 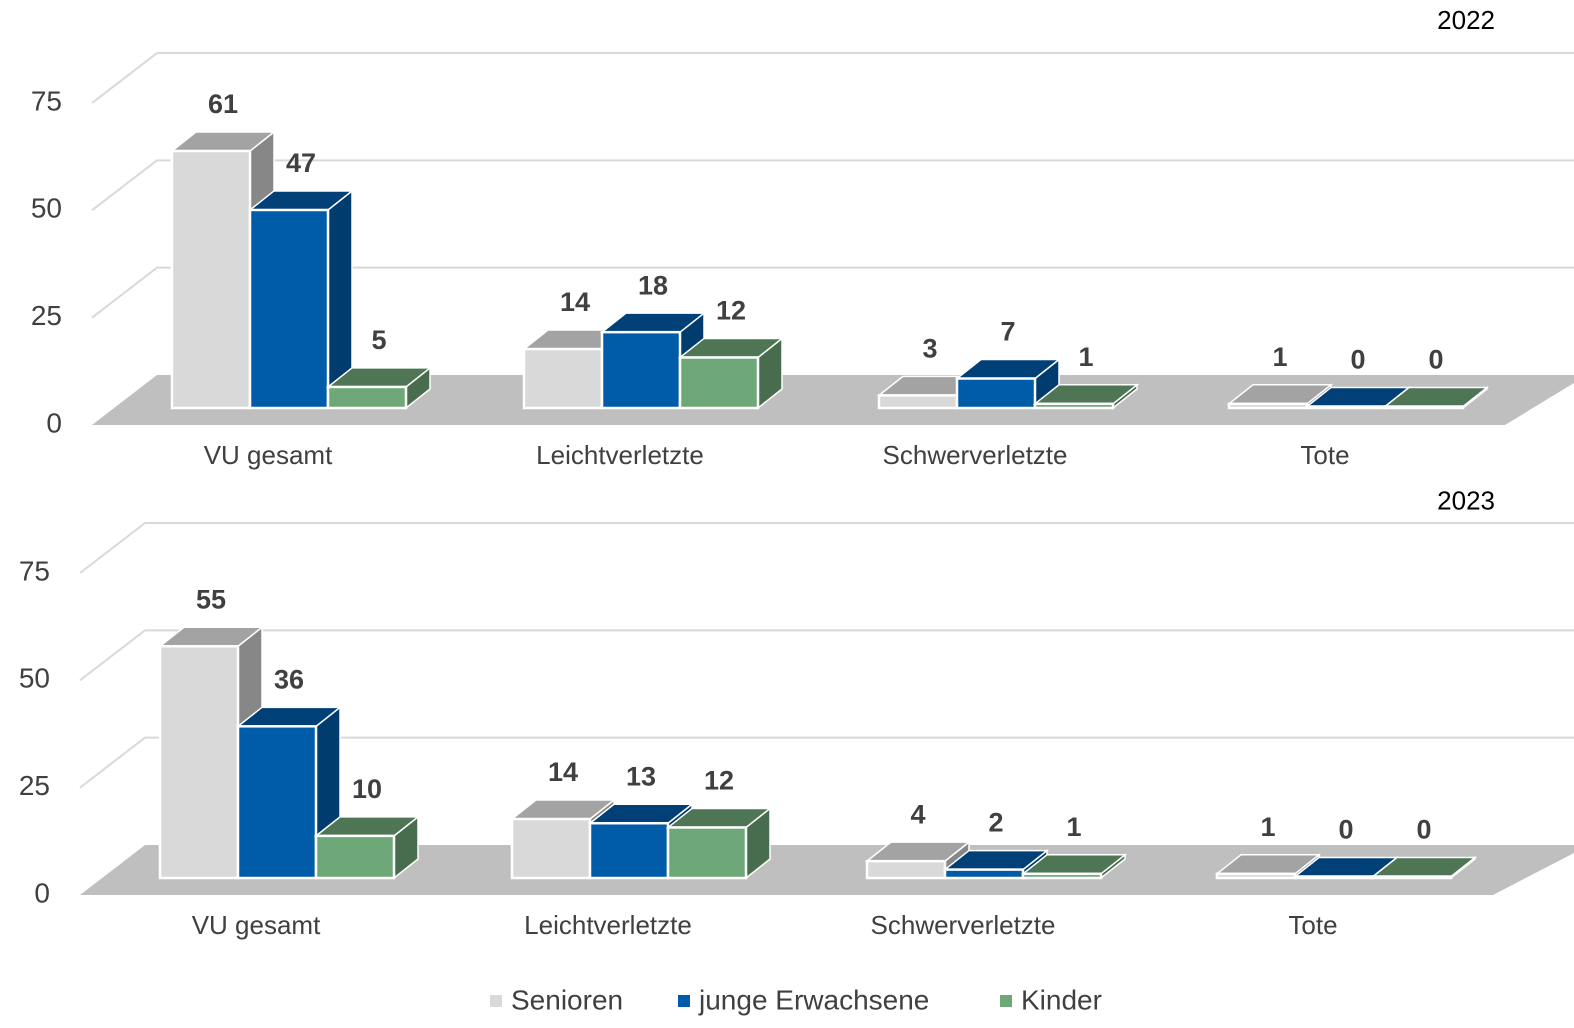 What do you see at coordinates (1466, 501) in the screenshot?
I see `chart-title: 2023` at bounding box center [1466, 501].